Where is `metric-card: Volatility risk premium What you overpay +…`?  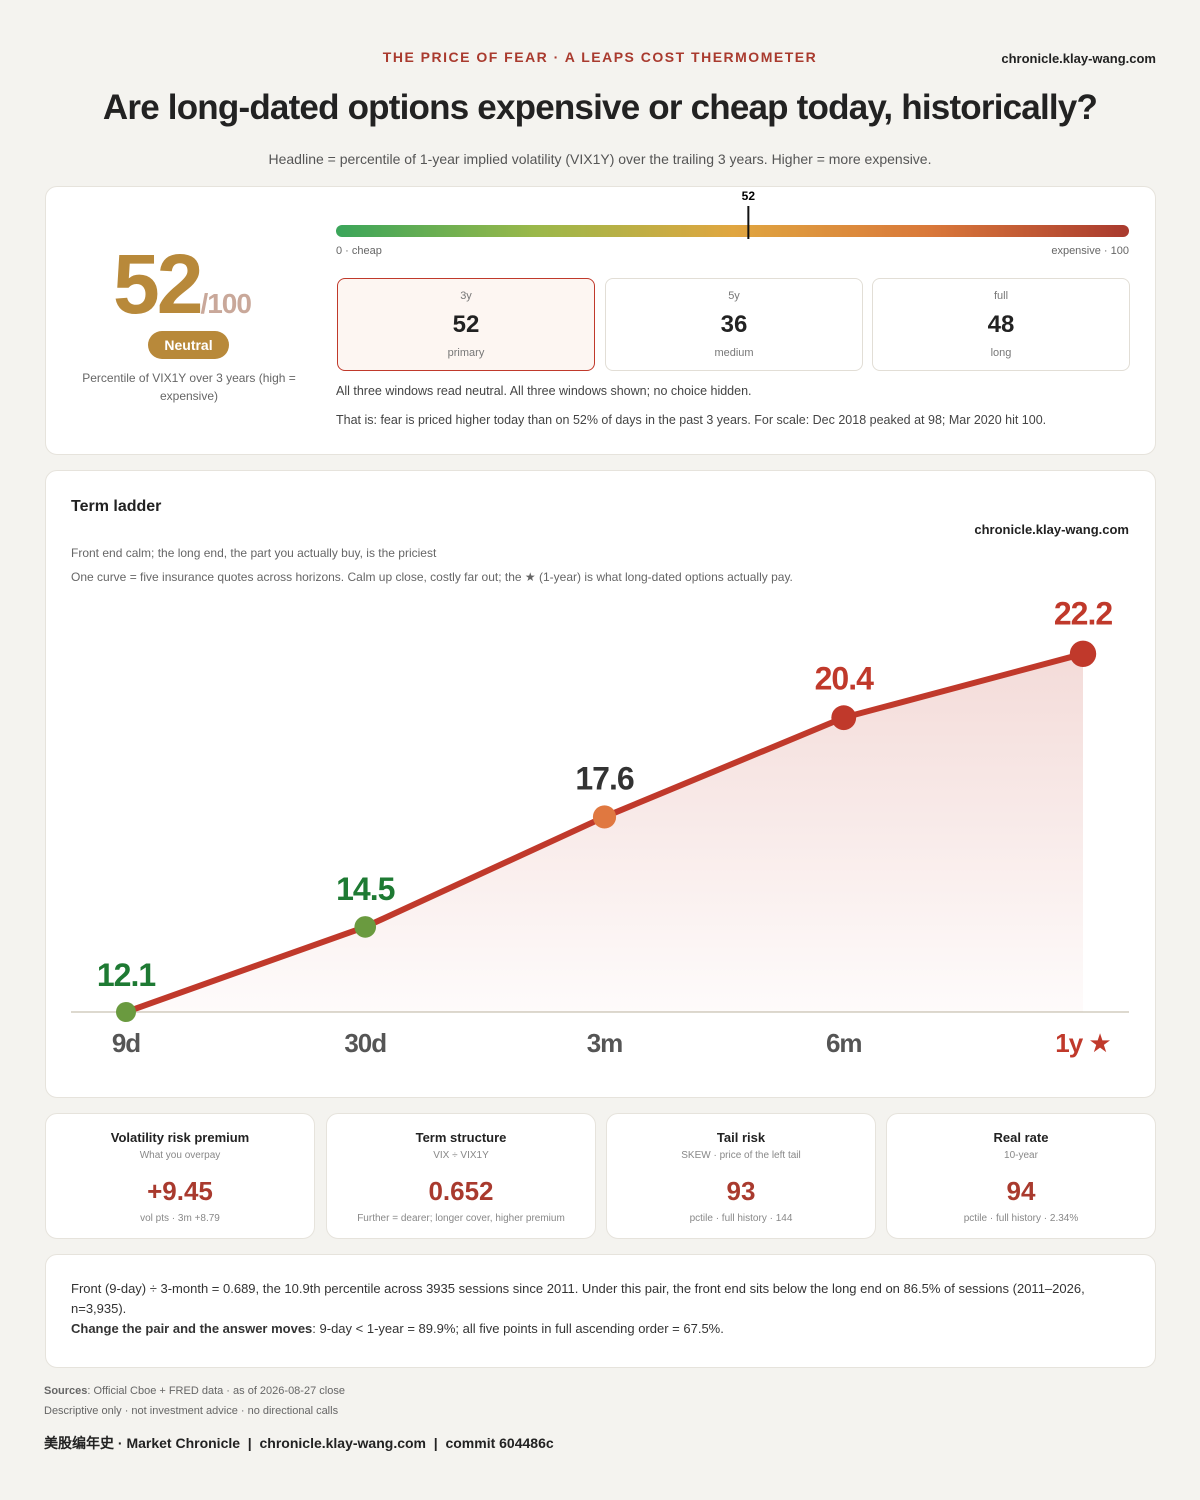 metric-card: Volatility risk premium What you overpay +… is located at coordinates (180, 1176).